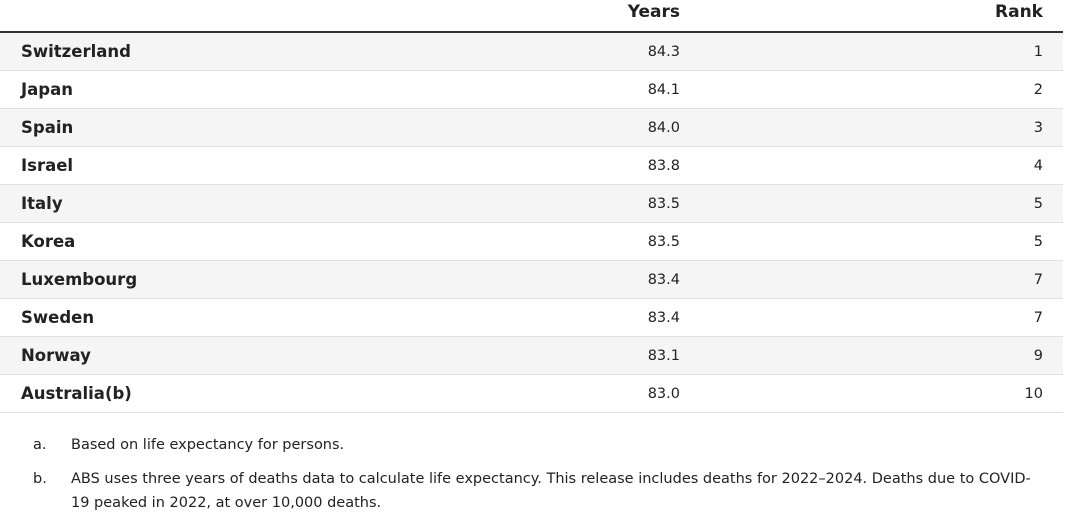 This screenshot has height=525, width=1069. What do you see at coordinates (310, 317) in the screenshot?
I see `country-cell: Sweden` at bounding box center [310, 317].